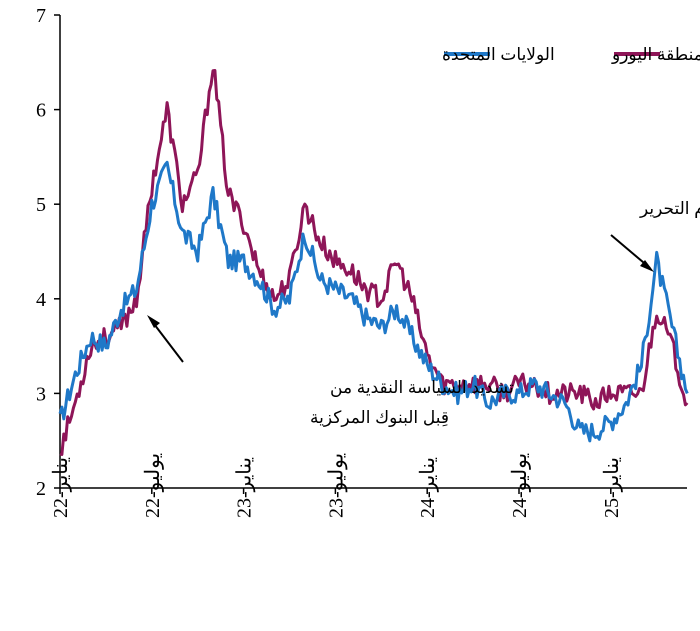 The height and width of the screenshot is (631, 700). I want to click on y-tick-label: 2, so click(41, 489).